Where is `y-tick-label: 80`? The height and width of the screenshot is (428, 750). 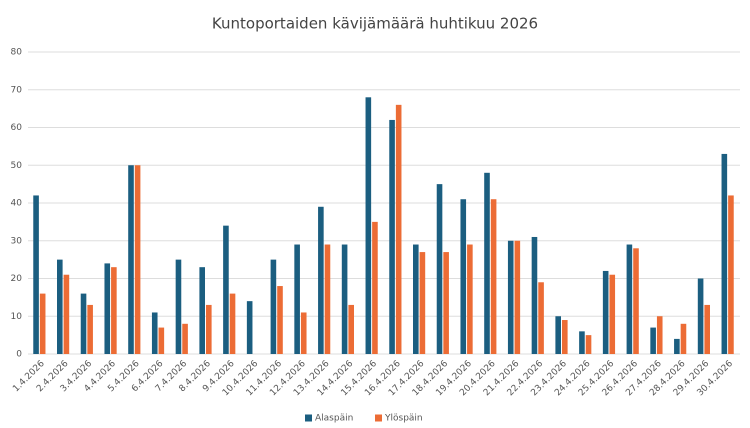 y-tick-label: 80 is located at coordinates (17, 53).